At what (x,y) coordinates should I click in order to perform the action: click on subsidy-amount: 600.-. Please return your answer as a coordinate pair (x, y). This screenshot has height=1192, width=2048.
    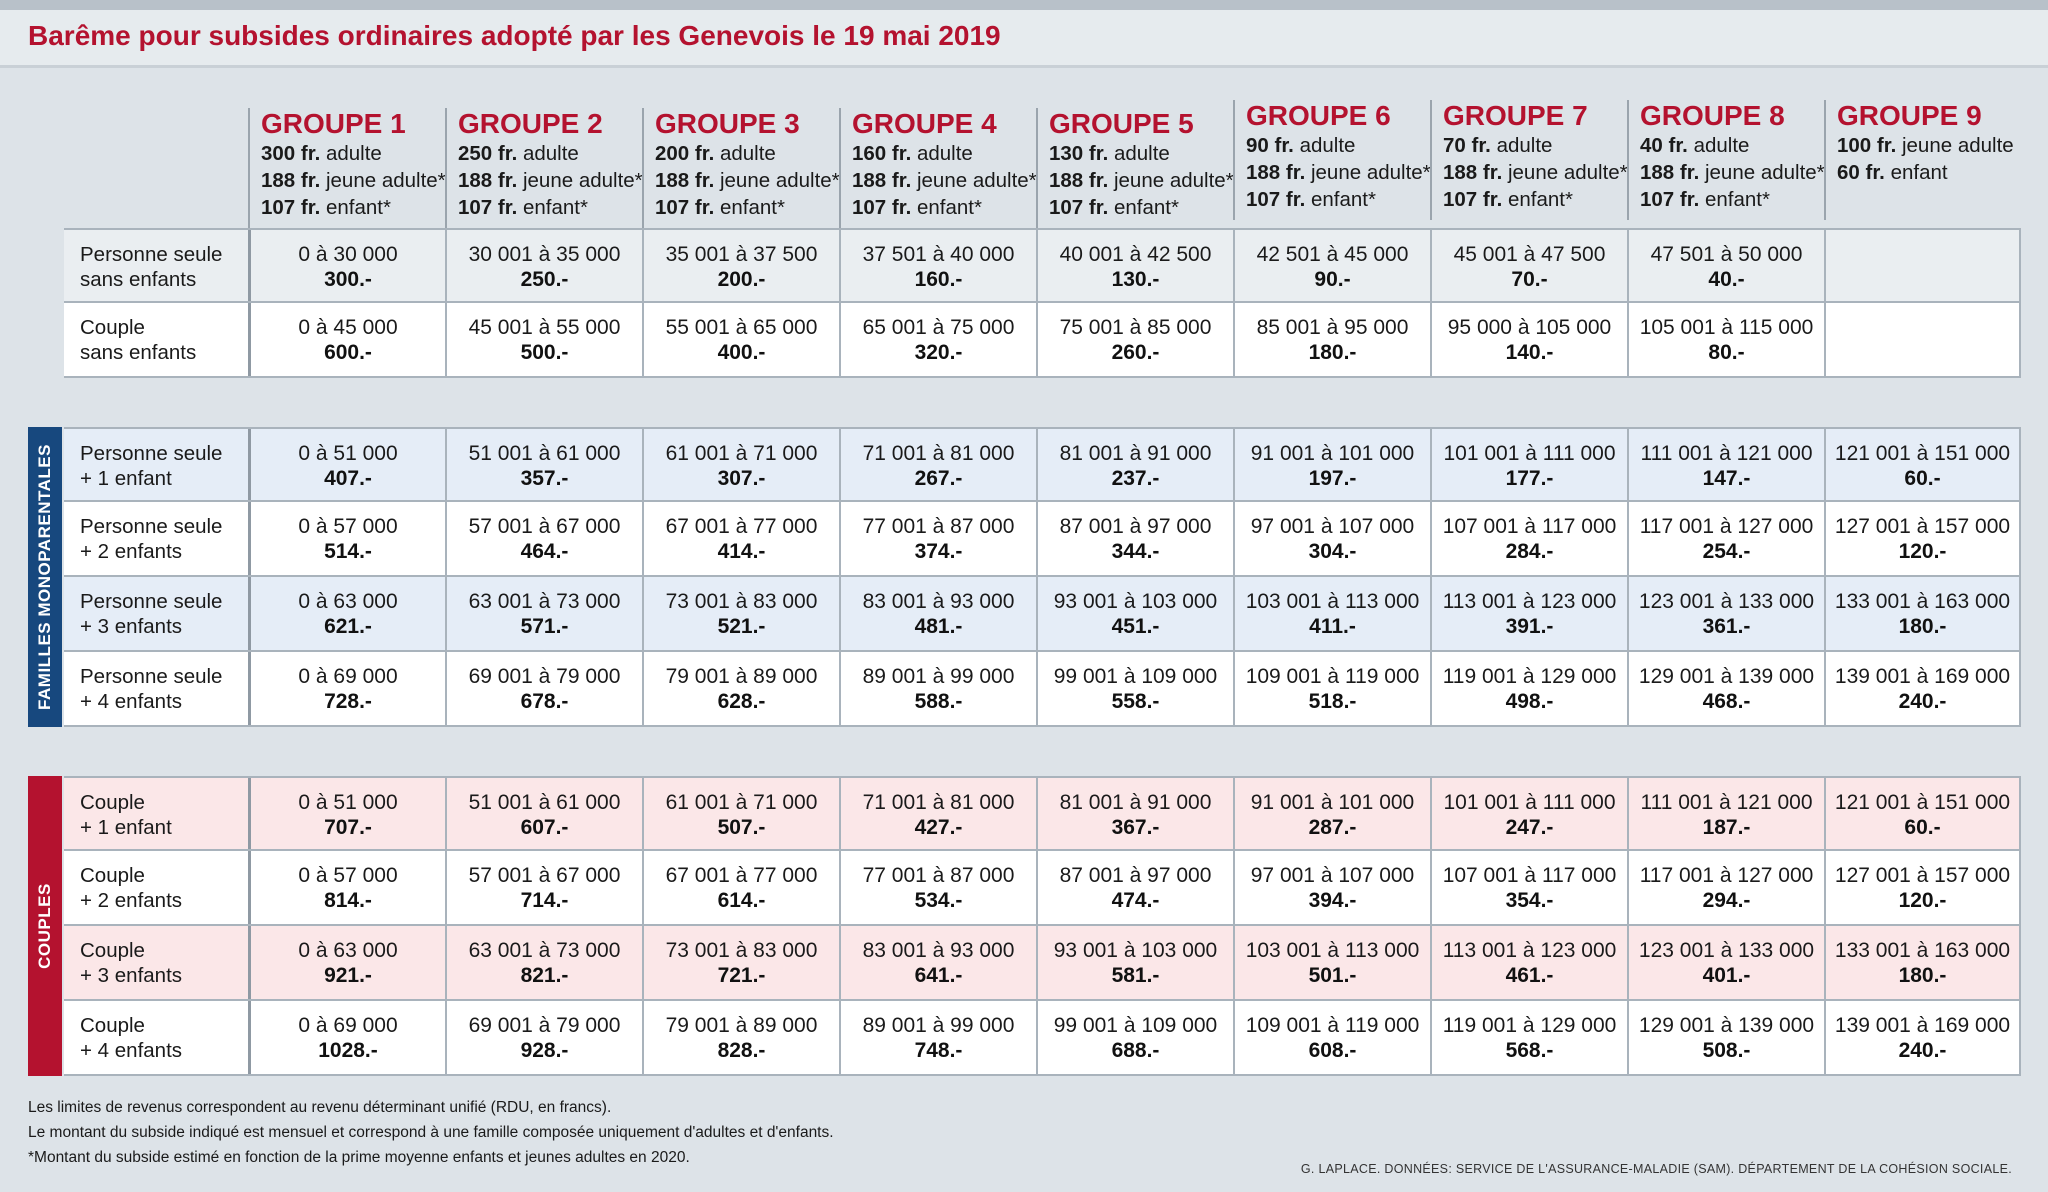
    Looking at the image, I should click on (348, 352).